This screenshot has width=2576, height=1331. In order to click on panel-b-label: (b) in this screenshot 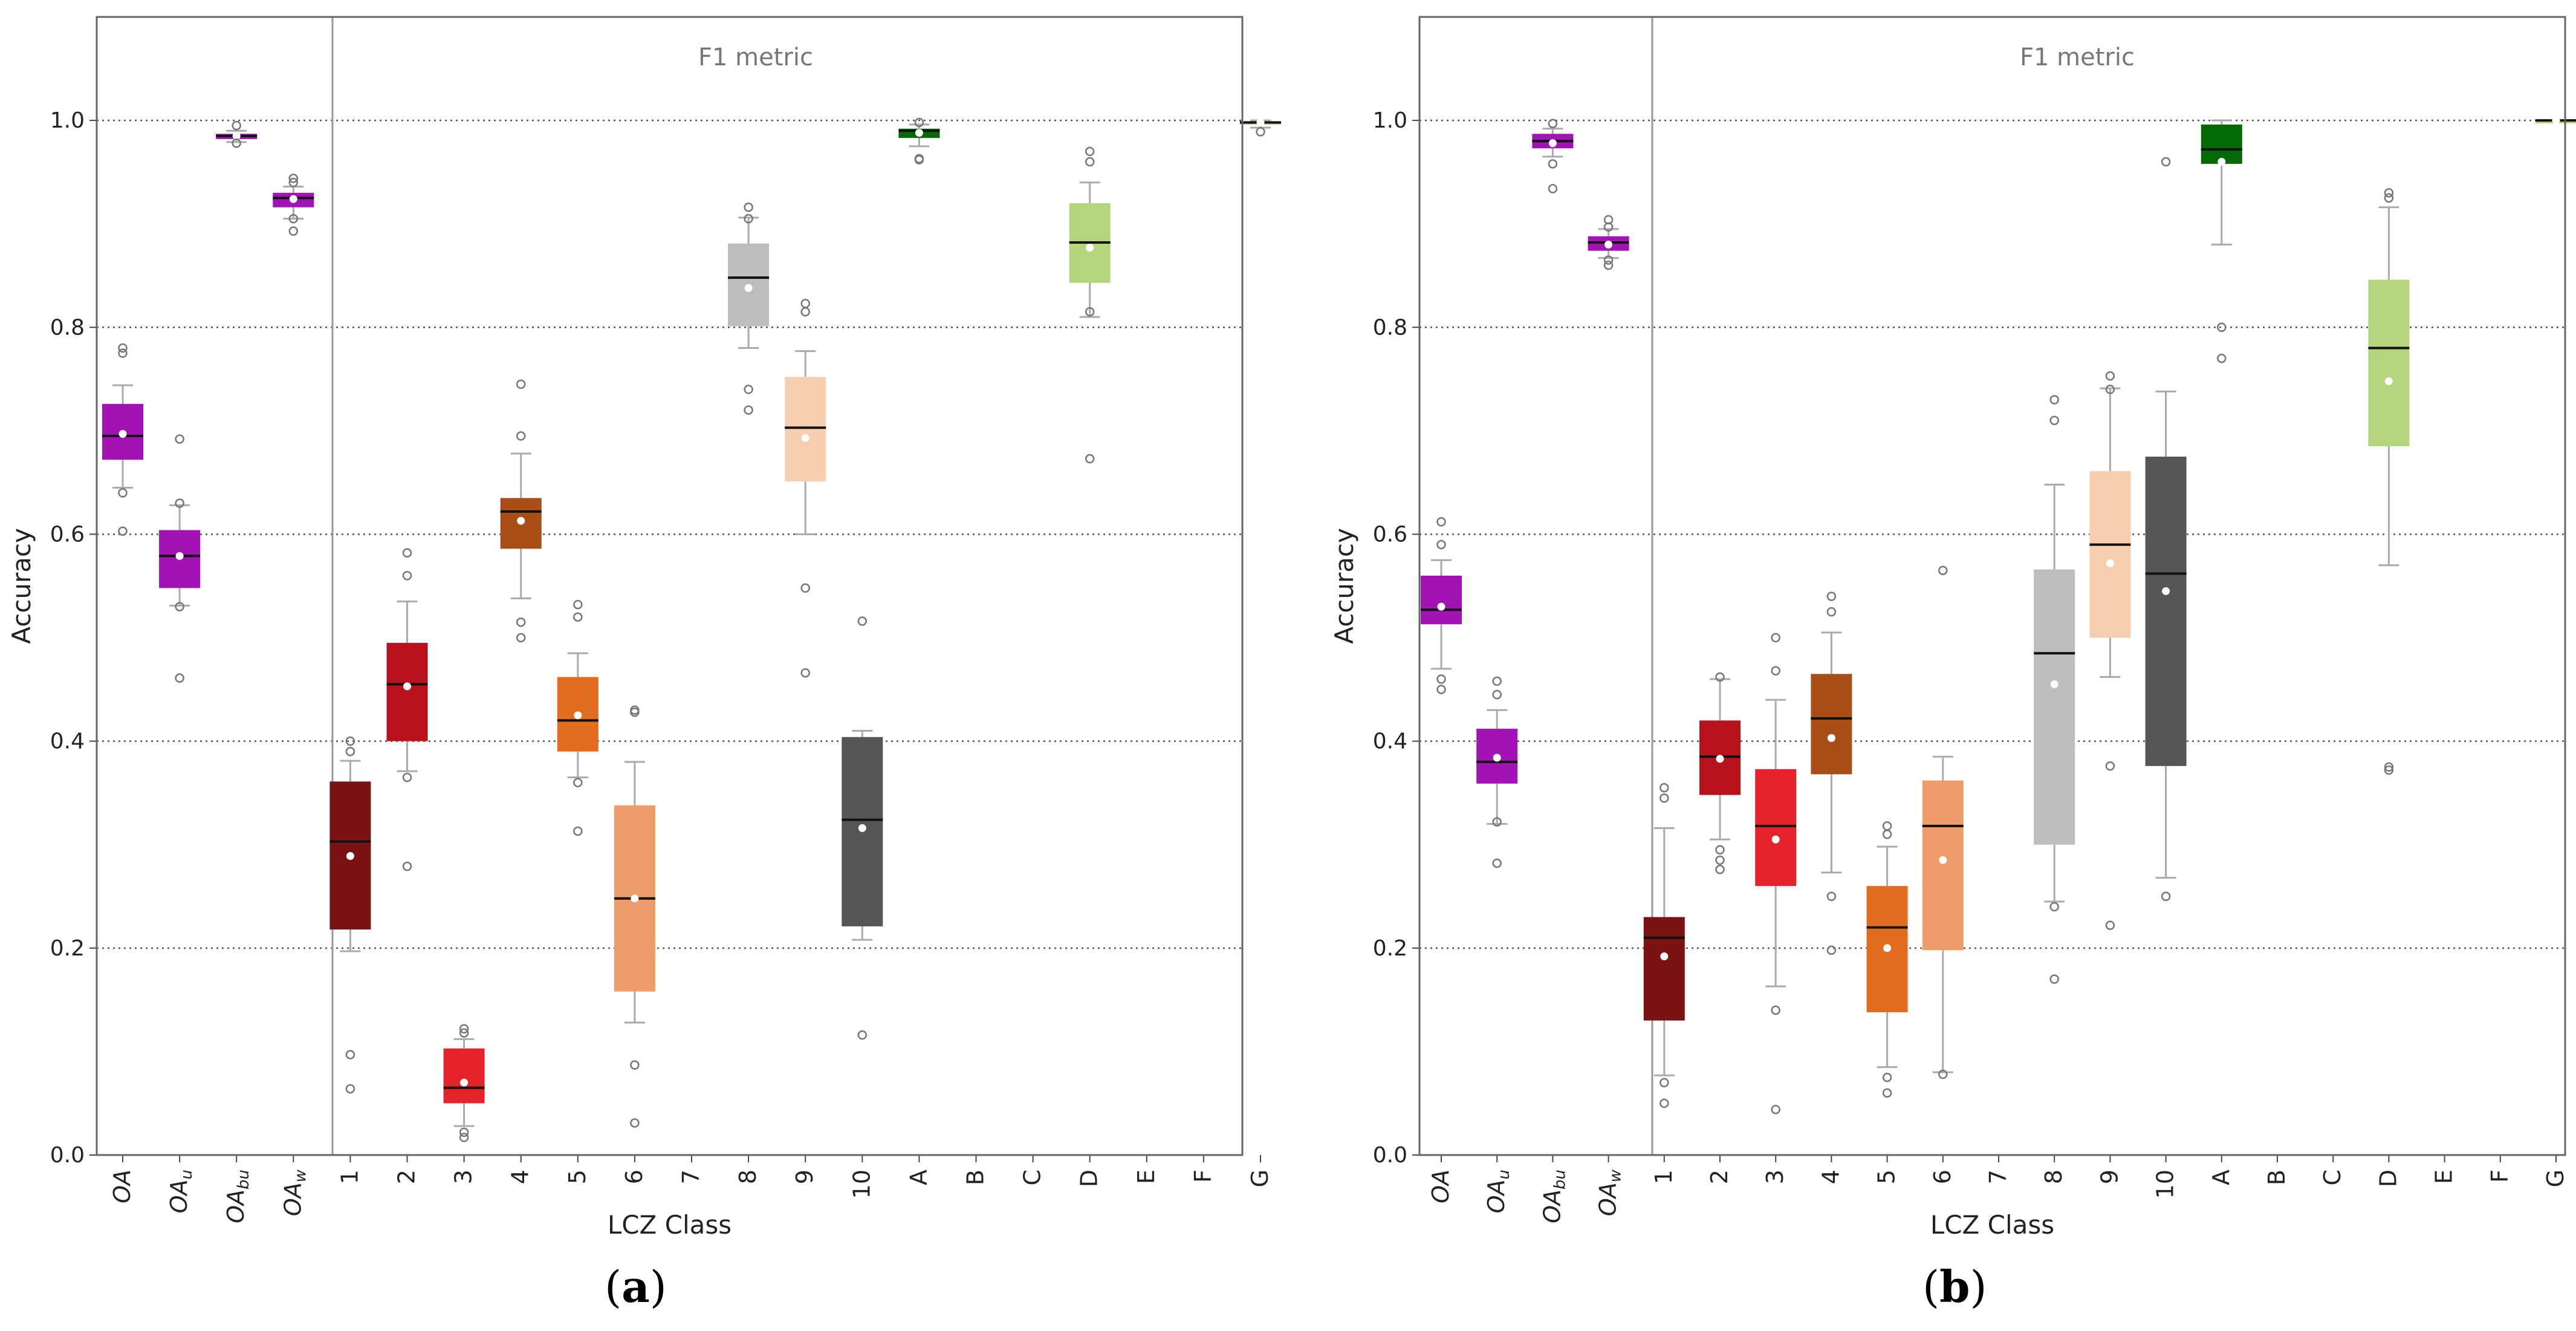, I will do `click(1955, 1286)`.